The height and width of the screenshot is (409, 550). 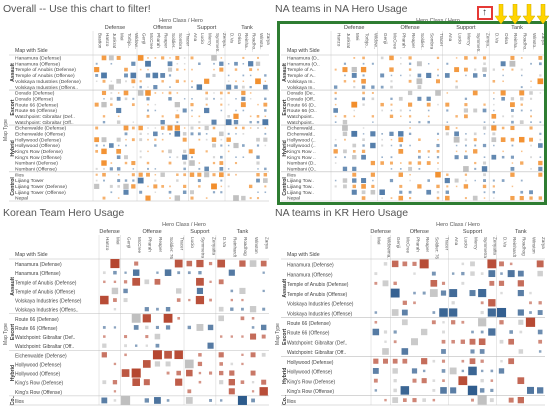 I want to click on map-row-label: Hanamura (Defense), so click(x=38, y=265).